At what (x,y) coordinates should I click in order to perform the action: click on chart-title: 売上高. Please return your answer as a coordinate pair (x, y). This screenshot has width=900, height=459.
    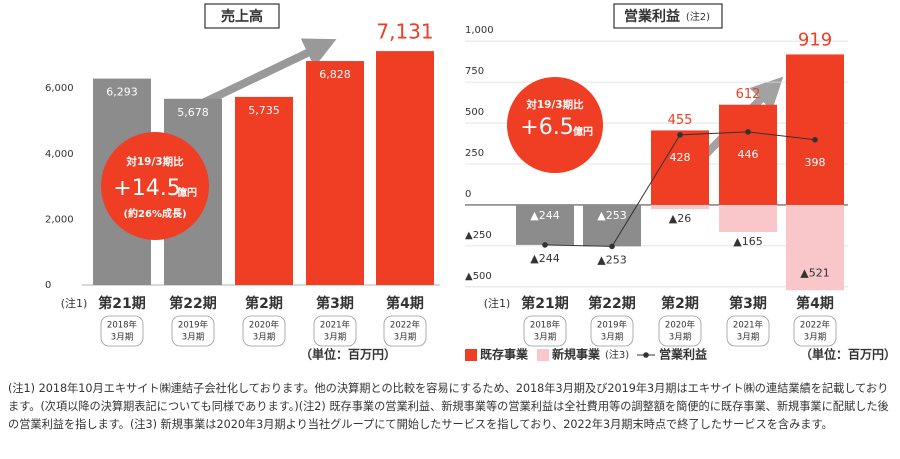
    Looking at the image, I should click on (242, 16).